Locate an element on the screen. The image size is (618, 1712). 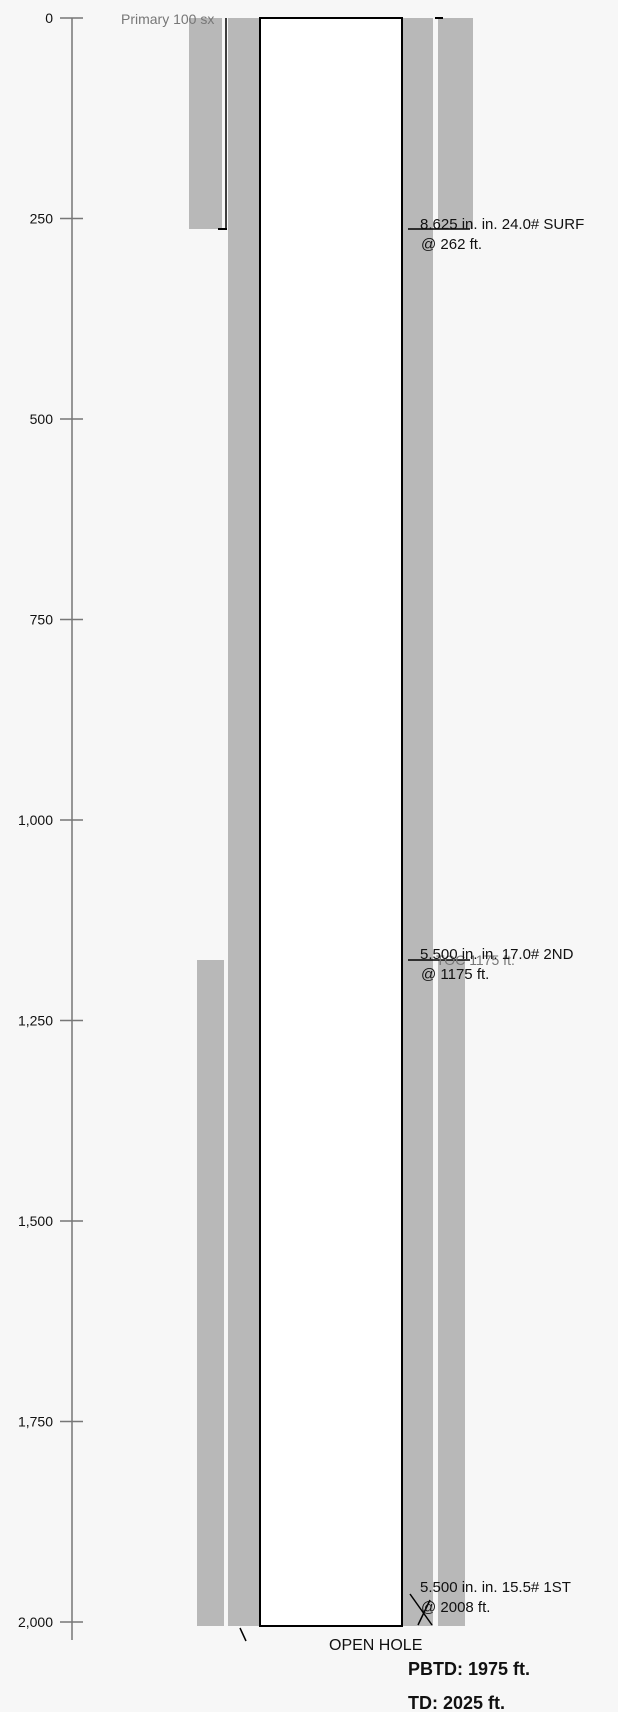
axis-tick-label: 1,750 is located at coordinates (35, 1422).